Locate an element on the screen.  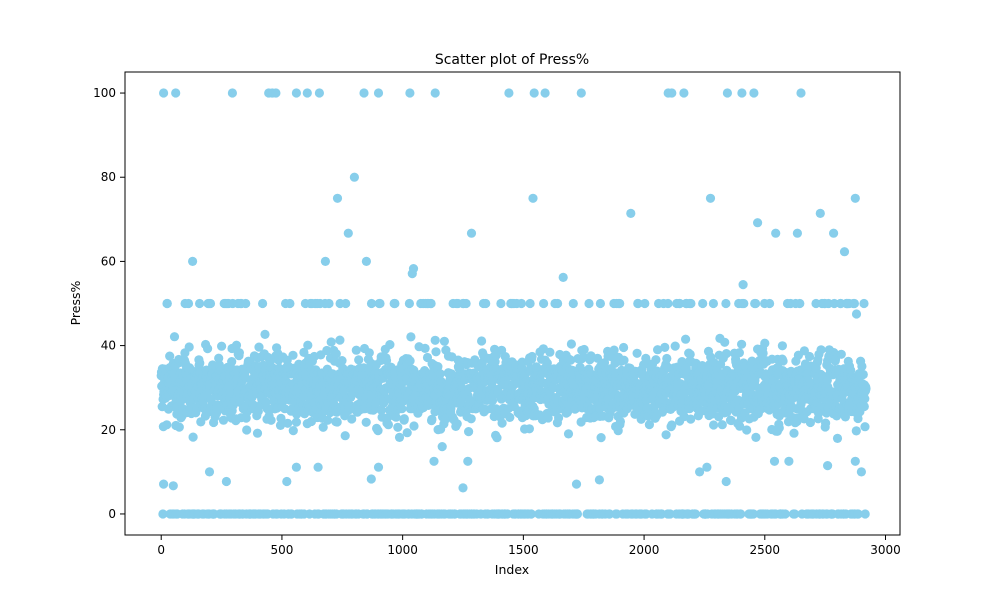
x-tick-label: 1500 is located at coordinates (523, 550).